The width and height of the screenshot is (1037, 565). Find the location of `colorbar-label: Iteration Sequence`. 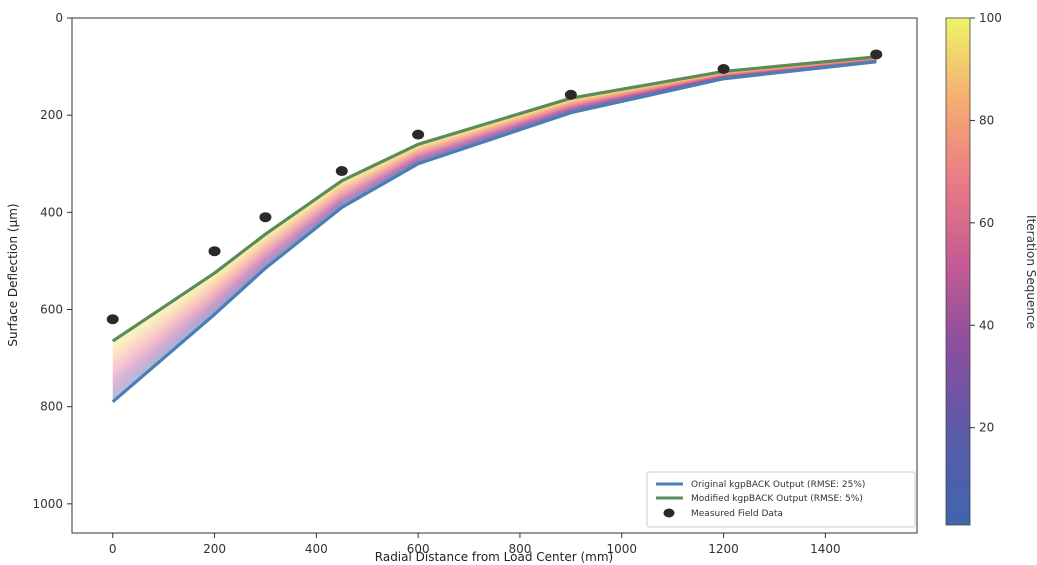

colorbar-label: Iteration Sequence is located at coordinates (1030, 272).